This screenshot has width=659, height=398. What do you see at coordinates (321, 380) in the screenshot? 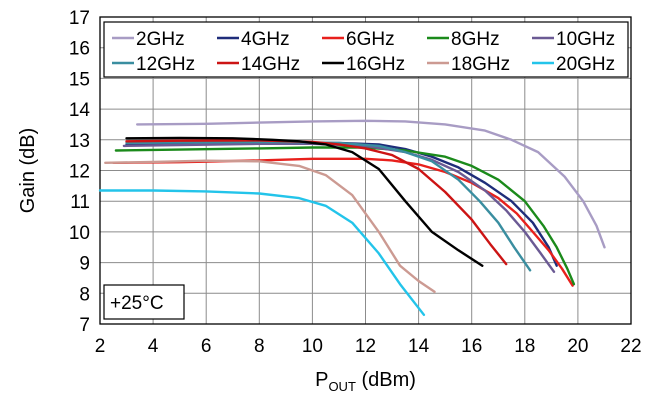
I see `x-axis-title-main: P` at bounding box center [321, 380].